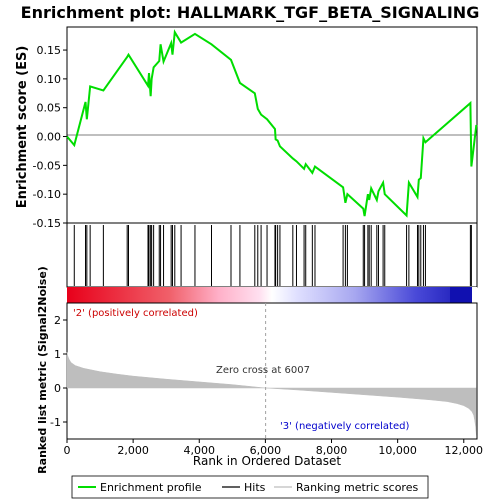 The width and height of the screenshot is (500, 500). I want to click on x-tick-label: 8,000, so click(332, 450).